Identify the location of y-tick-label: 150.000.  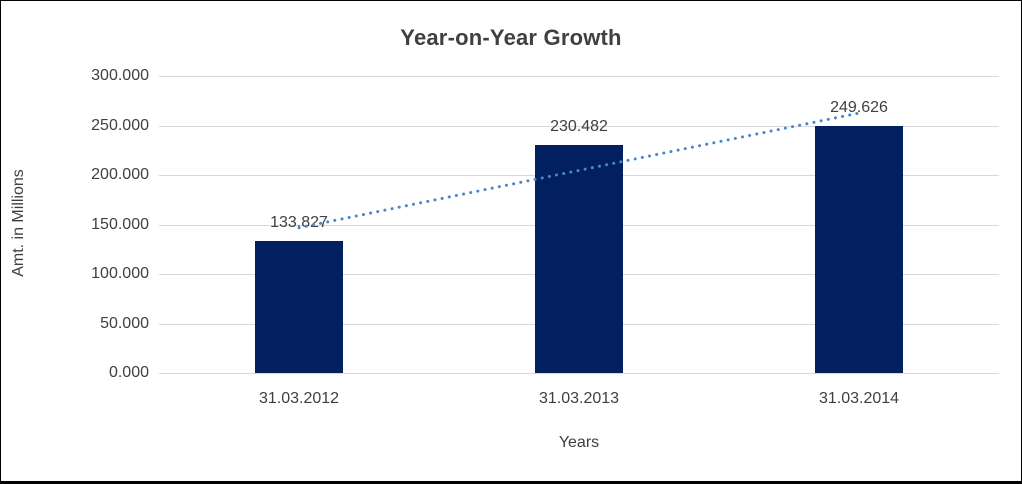
(120, 224).